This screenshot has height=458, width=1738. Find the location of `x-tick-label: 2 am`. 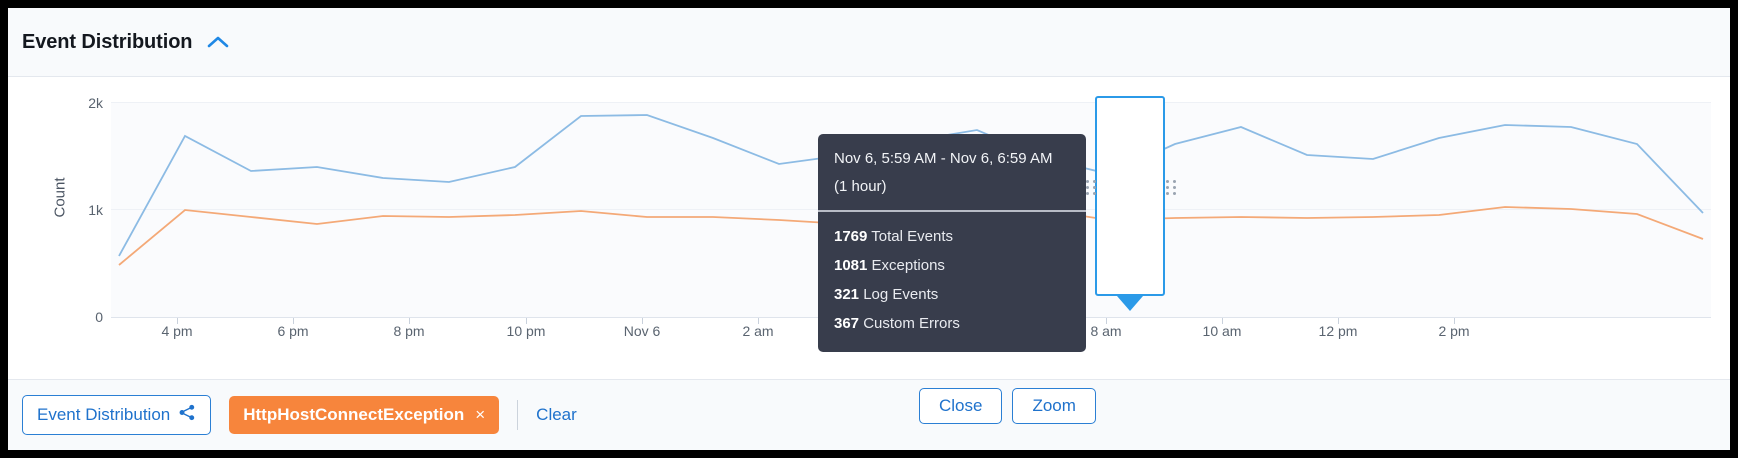

x-tick-label: 2 am is located at coordinates (758, 331).